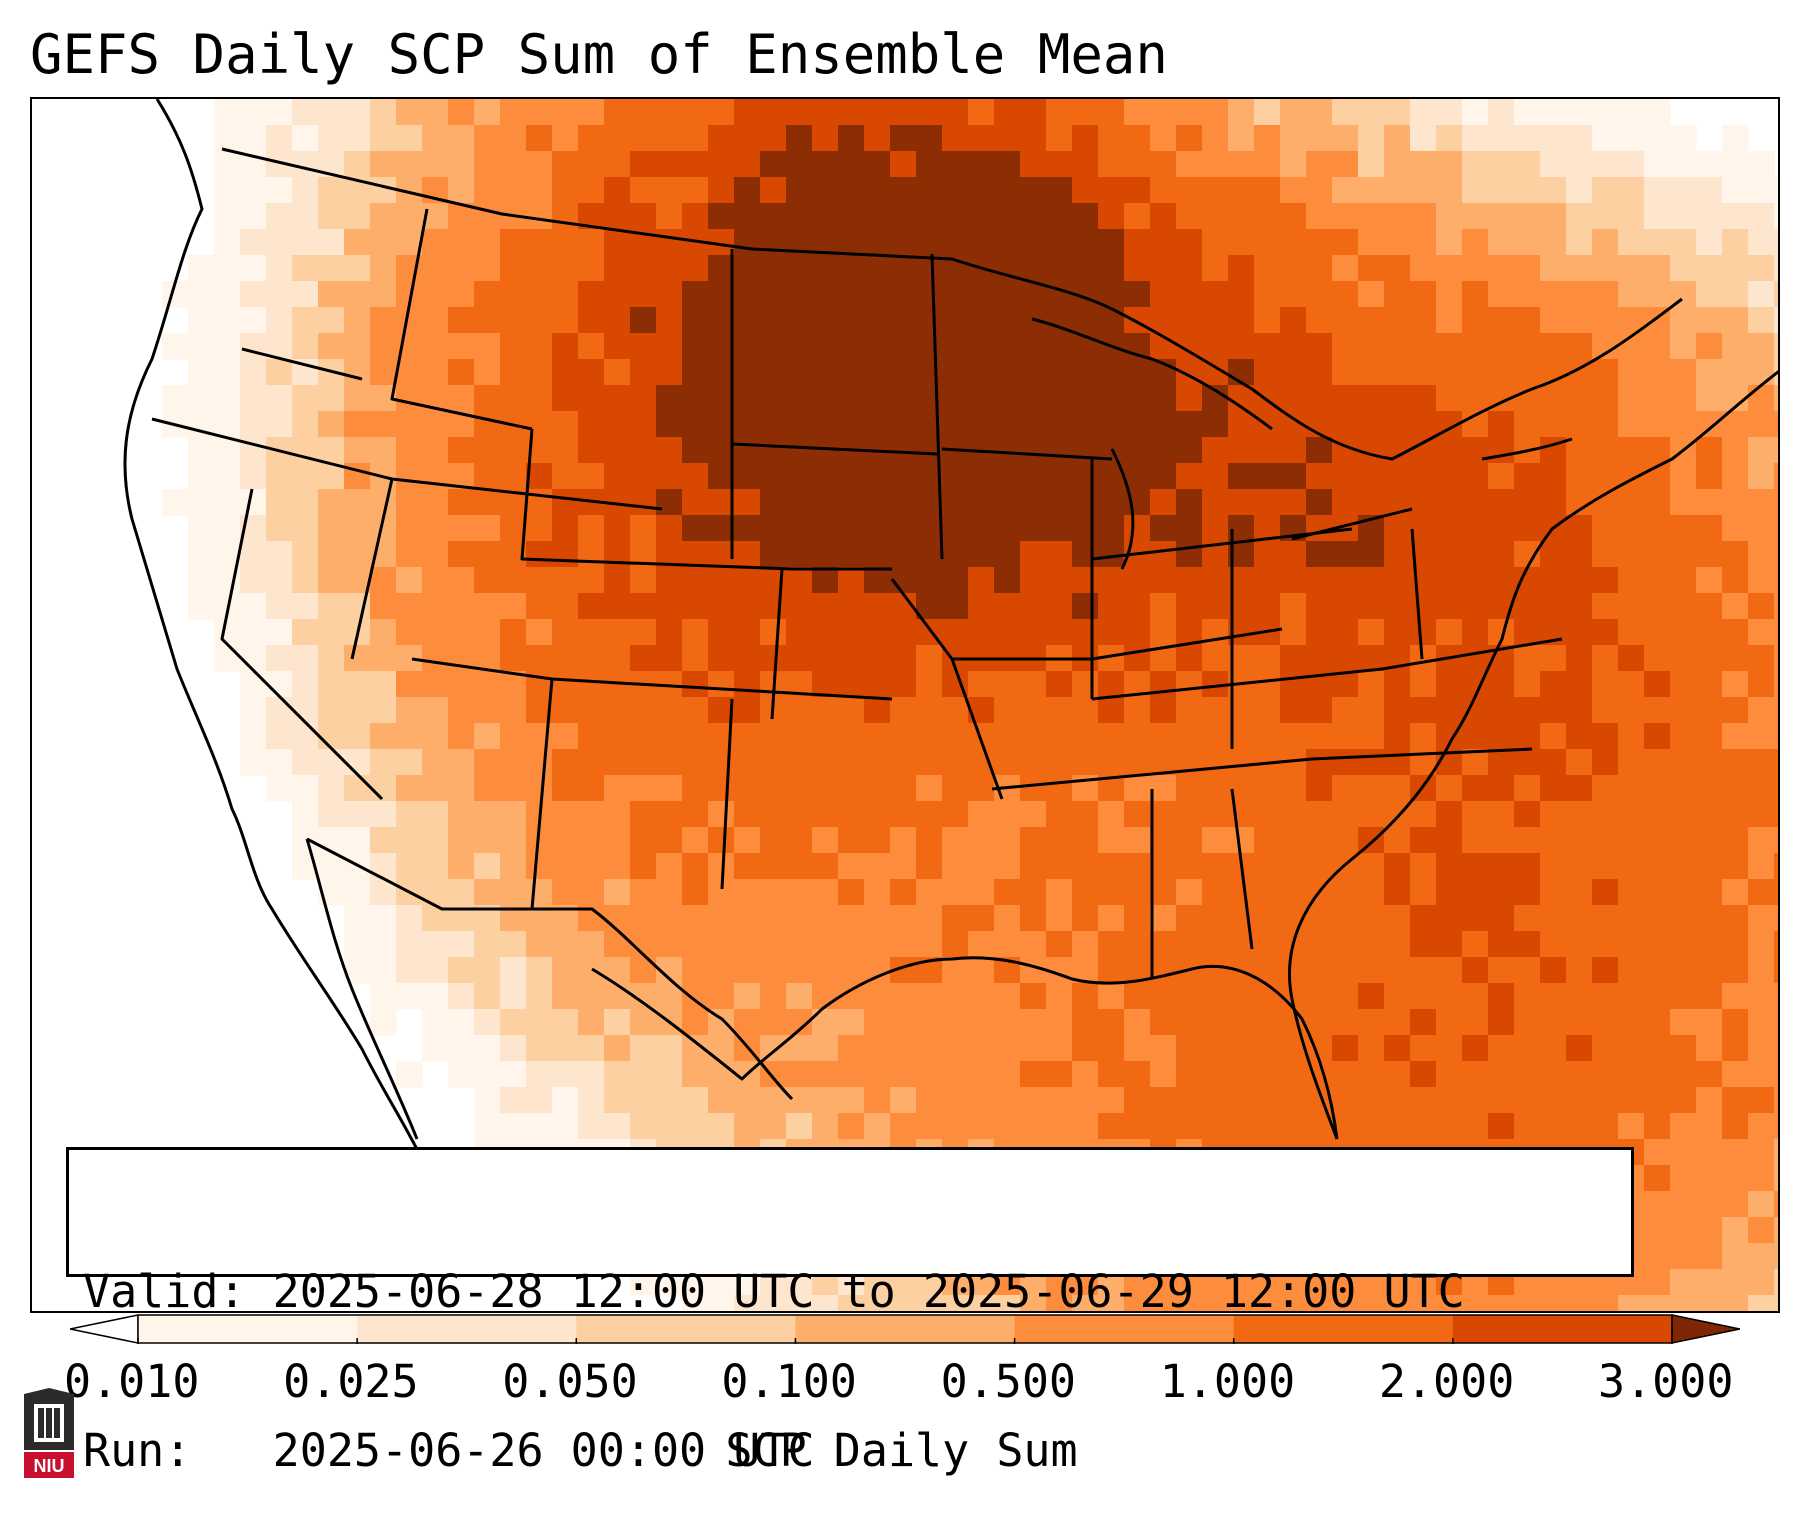 This screenshot has width=1803, height=1530. What do you see at coordinates (789, 1381) in the screenshot?
I see `colorbar-tick-label: 0.100` at bounding box center [789, 1381].